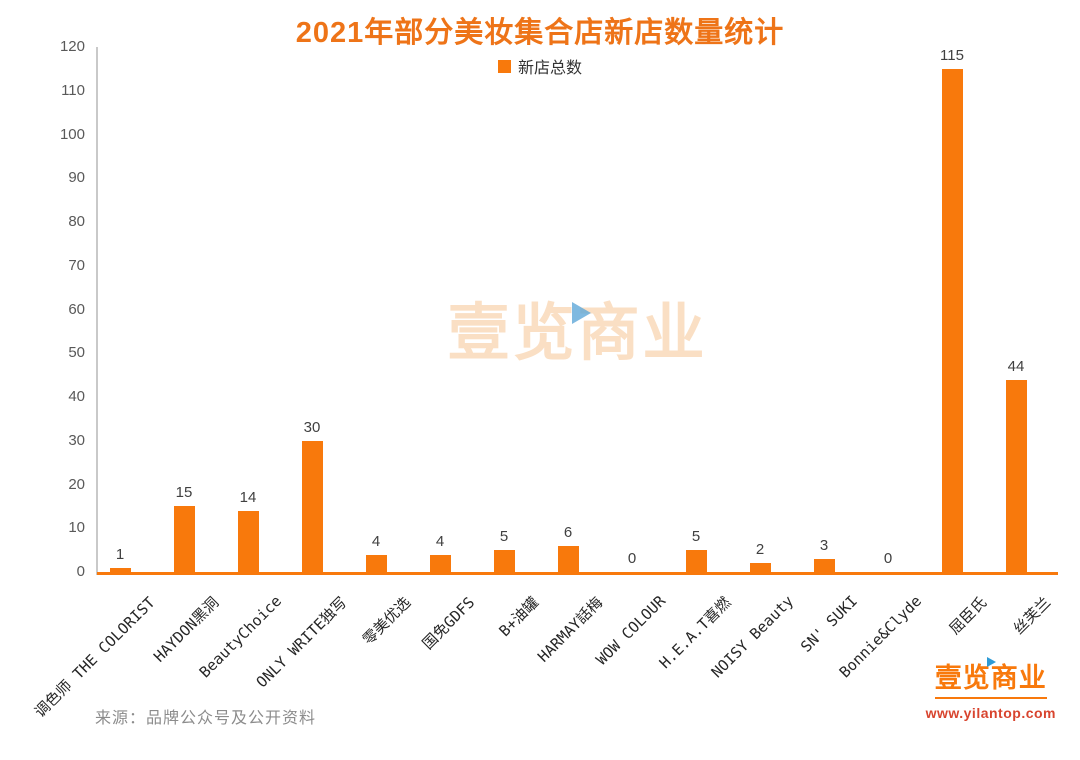  I want to click on legend-swatch-icon, so click(504, 66).